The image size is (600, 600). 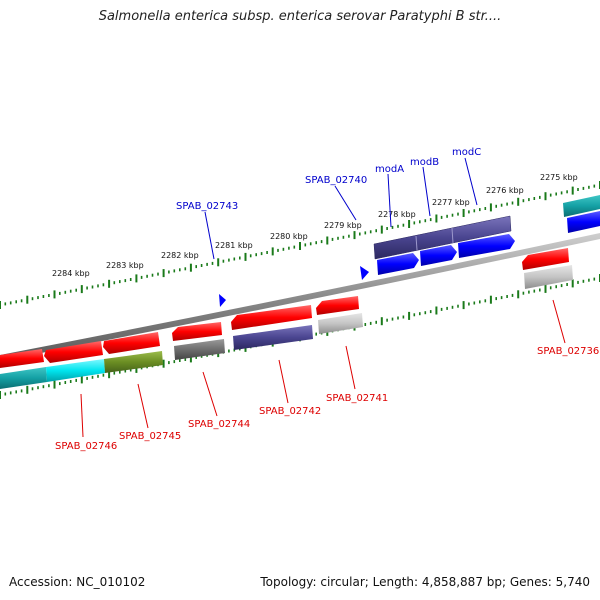 What do you see at coordinates (180, 255) in the screenshot?
I see `scale-label-2282: 2282 kbp` at bounding box center [180, 255].